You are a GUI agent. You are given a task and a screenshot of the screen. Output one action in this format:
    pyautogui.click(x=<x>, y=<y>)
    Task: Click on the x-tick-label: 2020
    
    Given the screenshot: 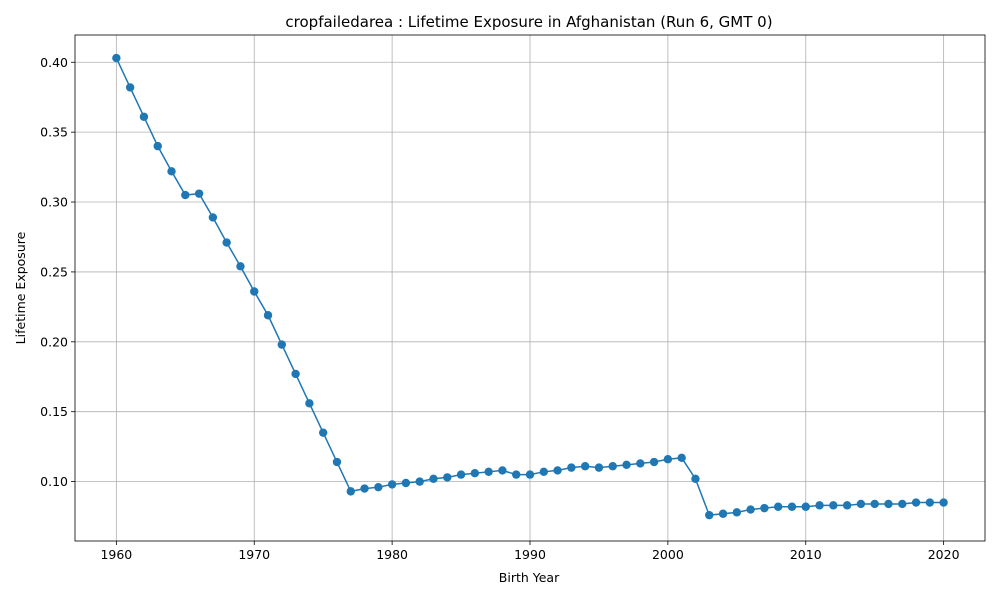 What is the action you would take?
    pyautogui.click(x=944, y=554)
    